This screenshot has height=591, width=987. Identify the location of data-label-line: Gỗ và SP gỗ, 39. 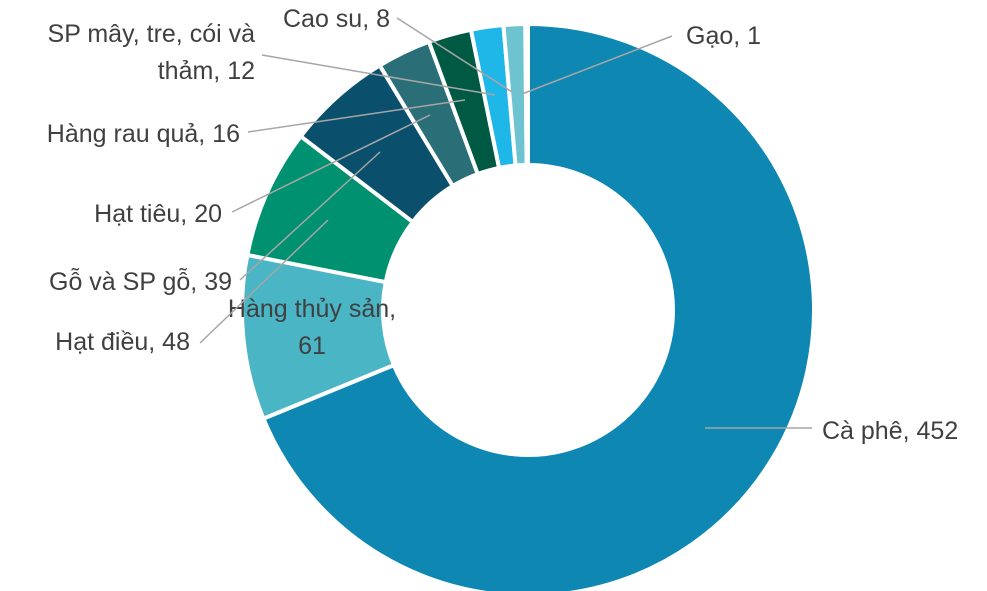
(140, 281).